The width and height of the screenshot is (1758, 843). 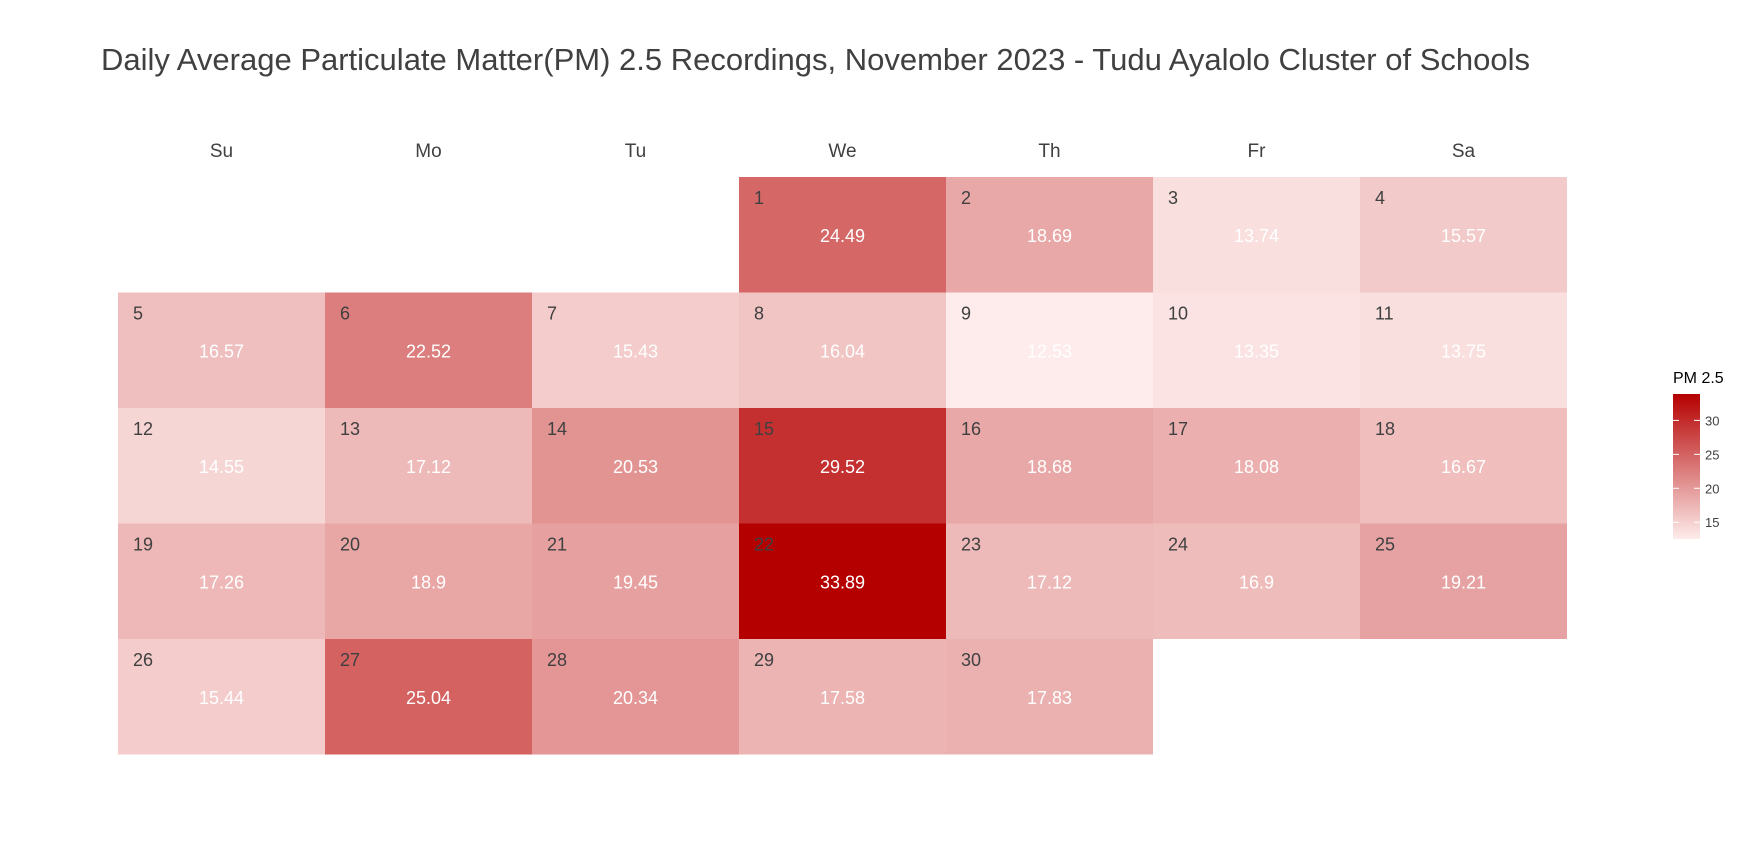 I want to click on pm-value-label: 16.57, so click(x=221, y=351).